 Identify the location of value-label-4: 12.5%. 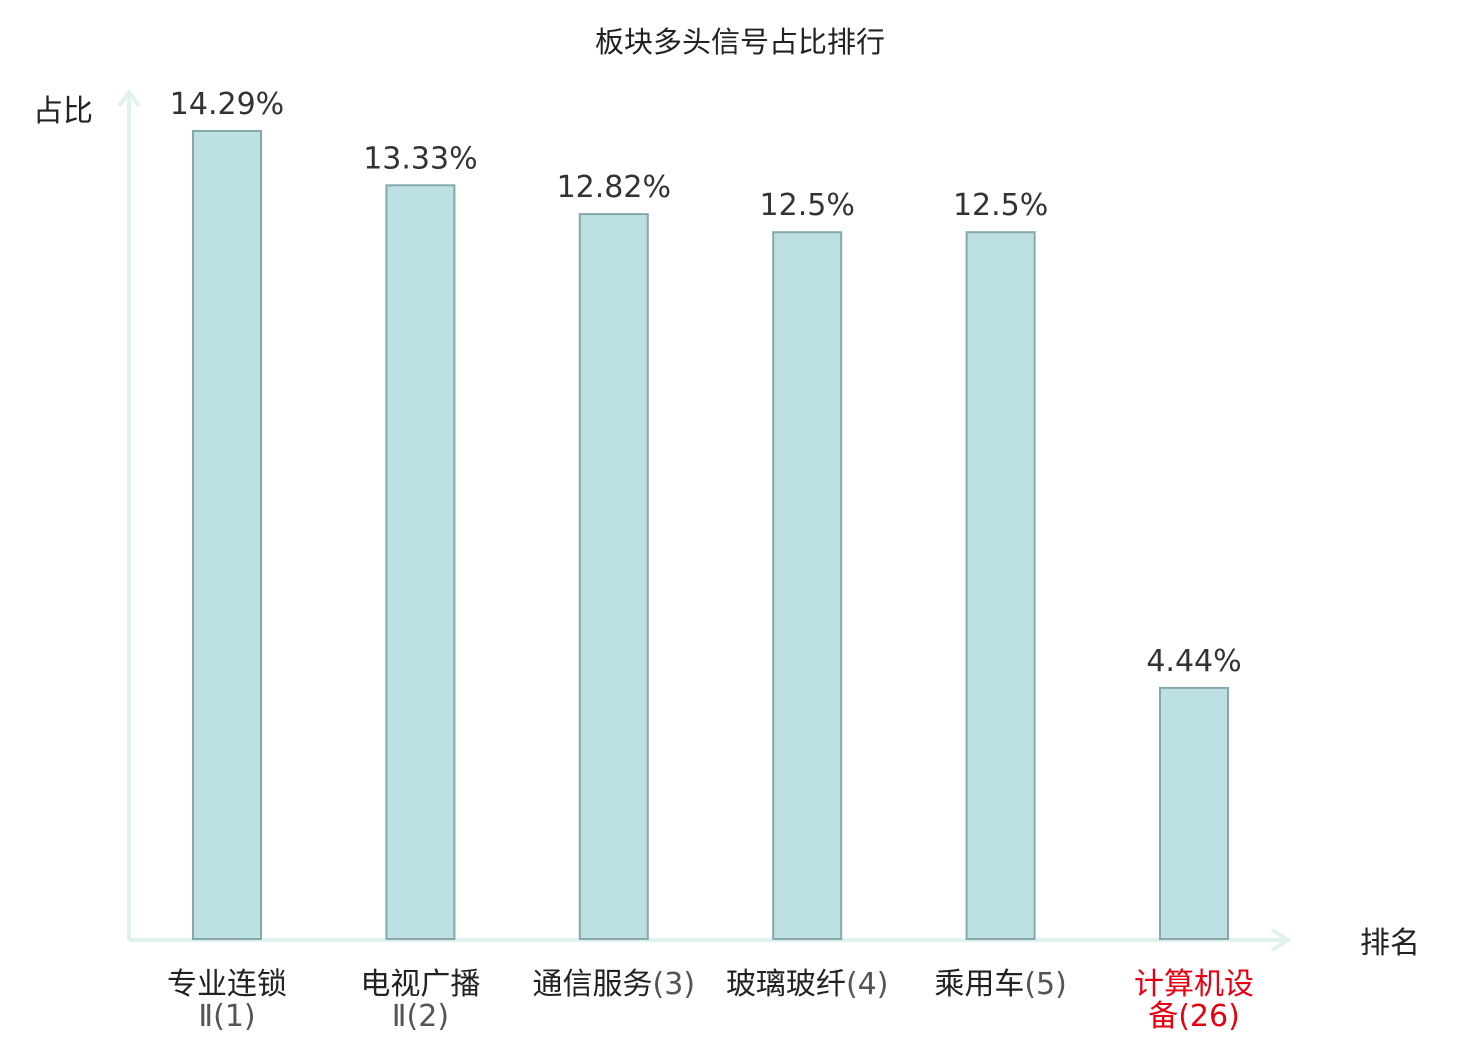
(807, 205).